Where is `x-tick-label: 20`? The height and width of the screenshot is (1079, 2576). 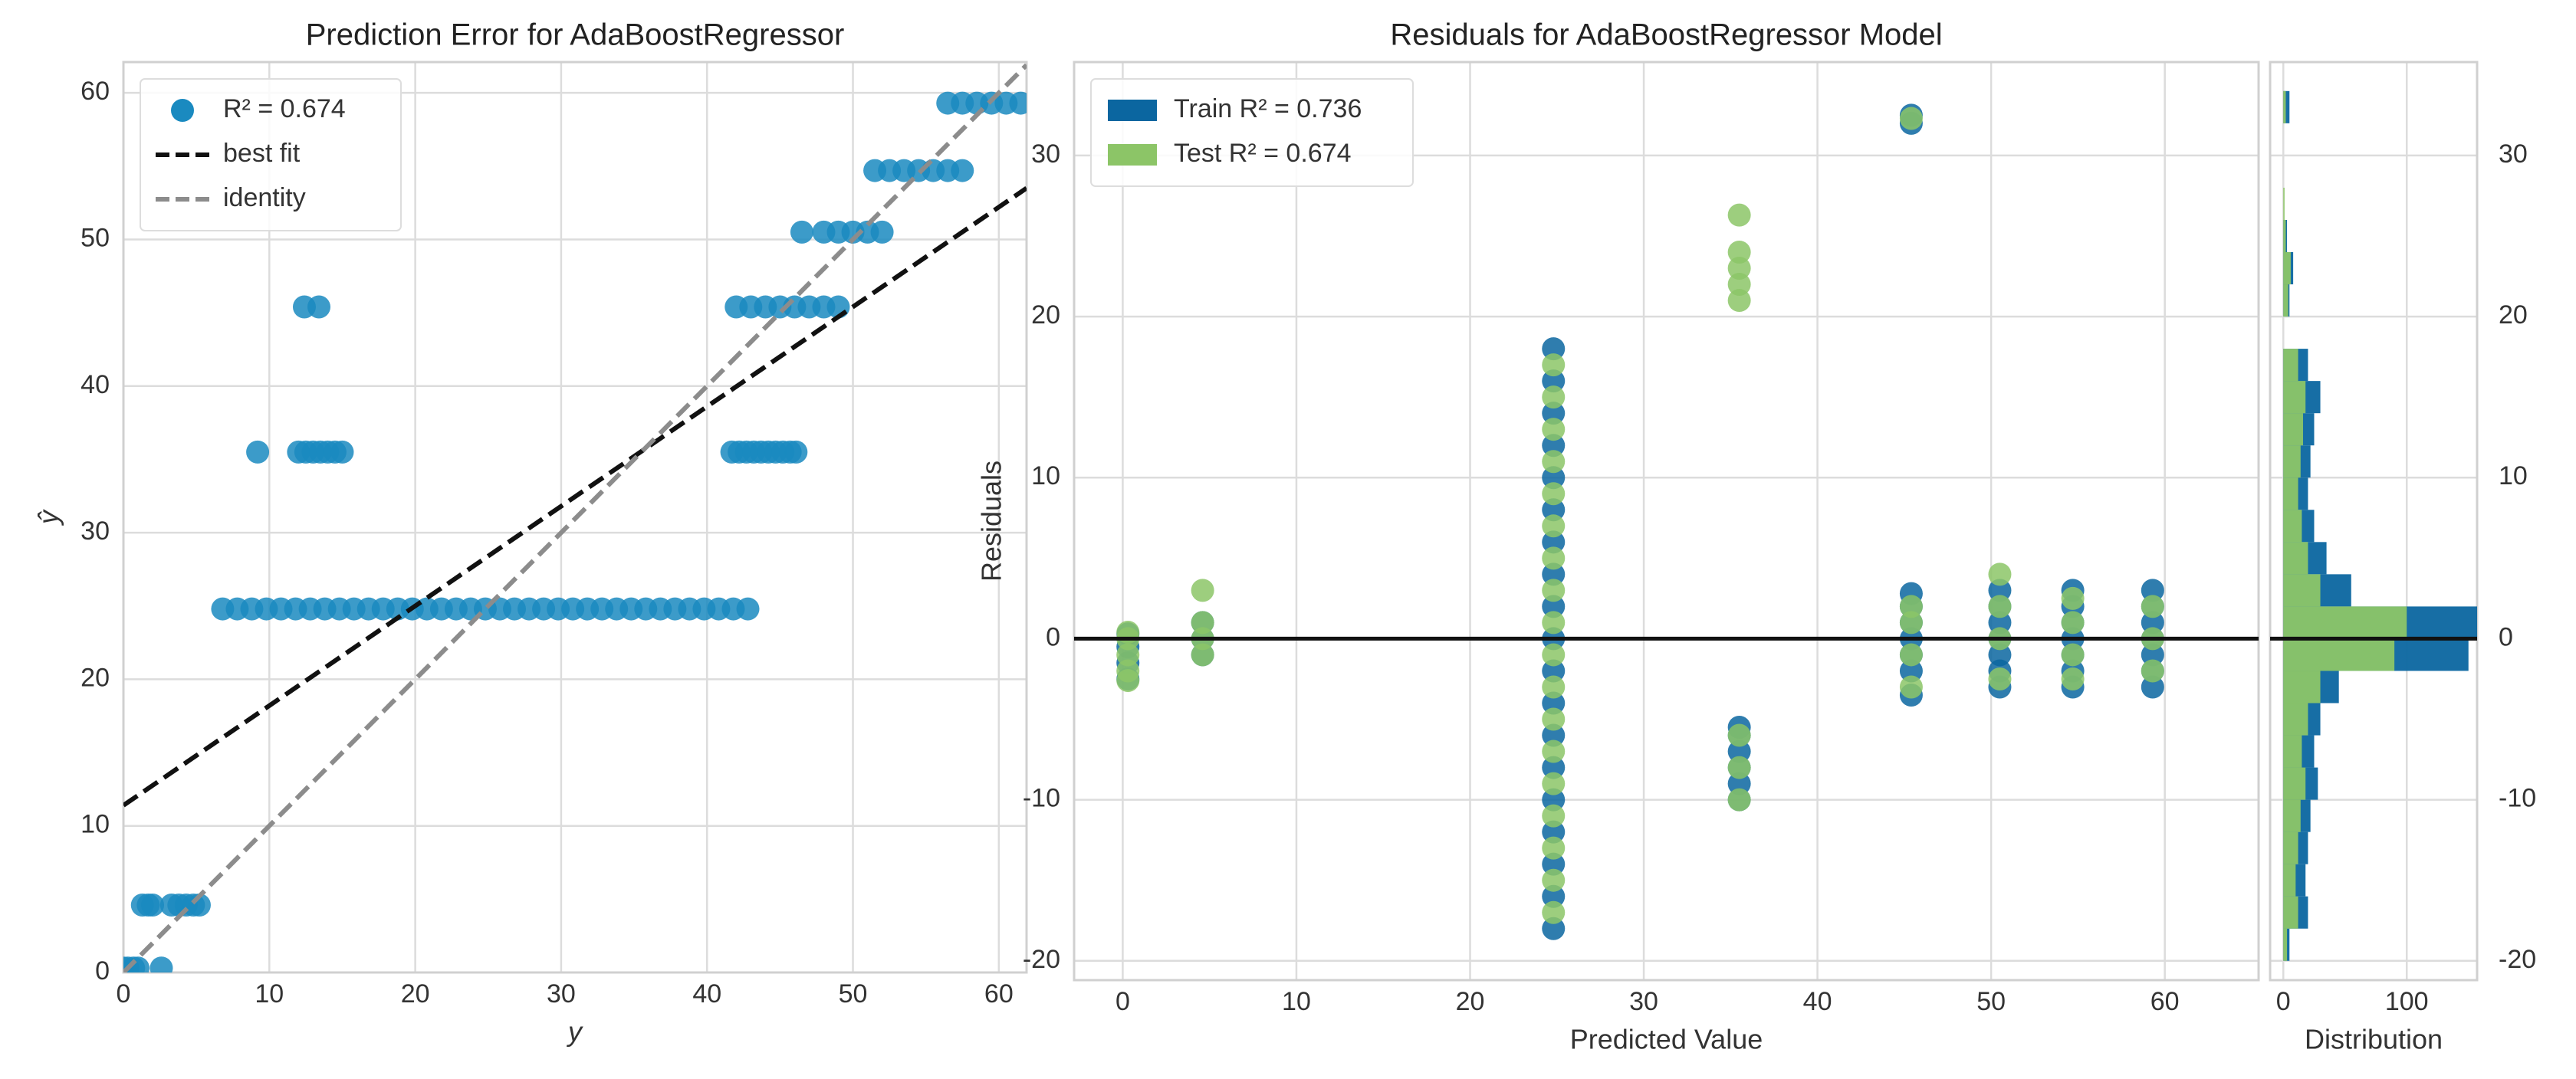
x-tick-label: 20 is located at coordinates (1470, 1001).